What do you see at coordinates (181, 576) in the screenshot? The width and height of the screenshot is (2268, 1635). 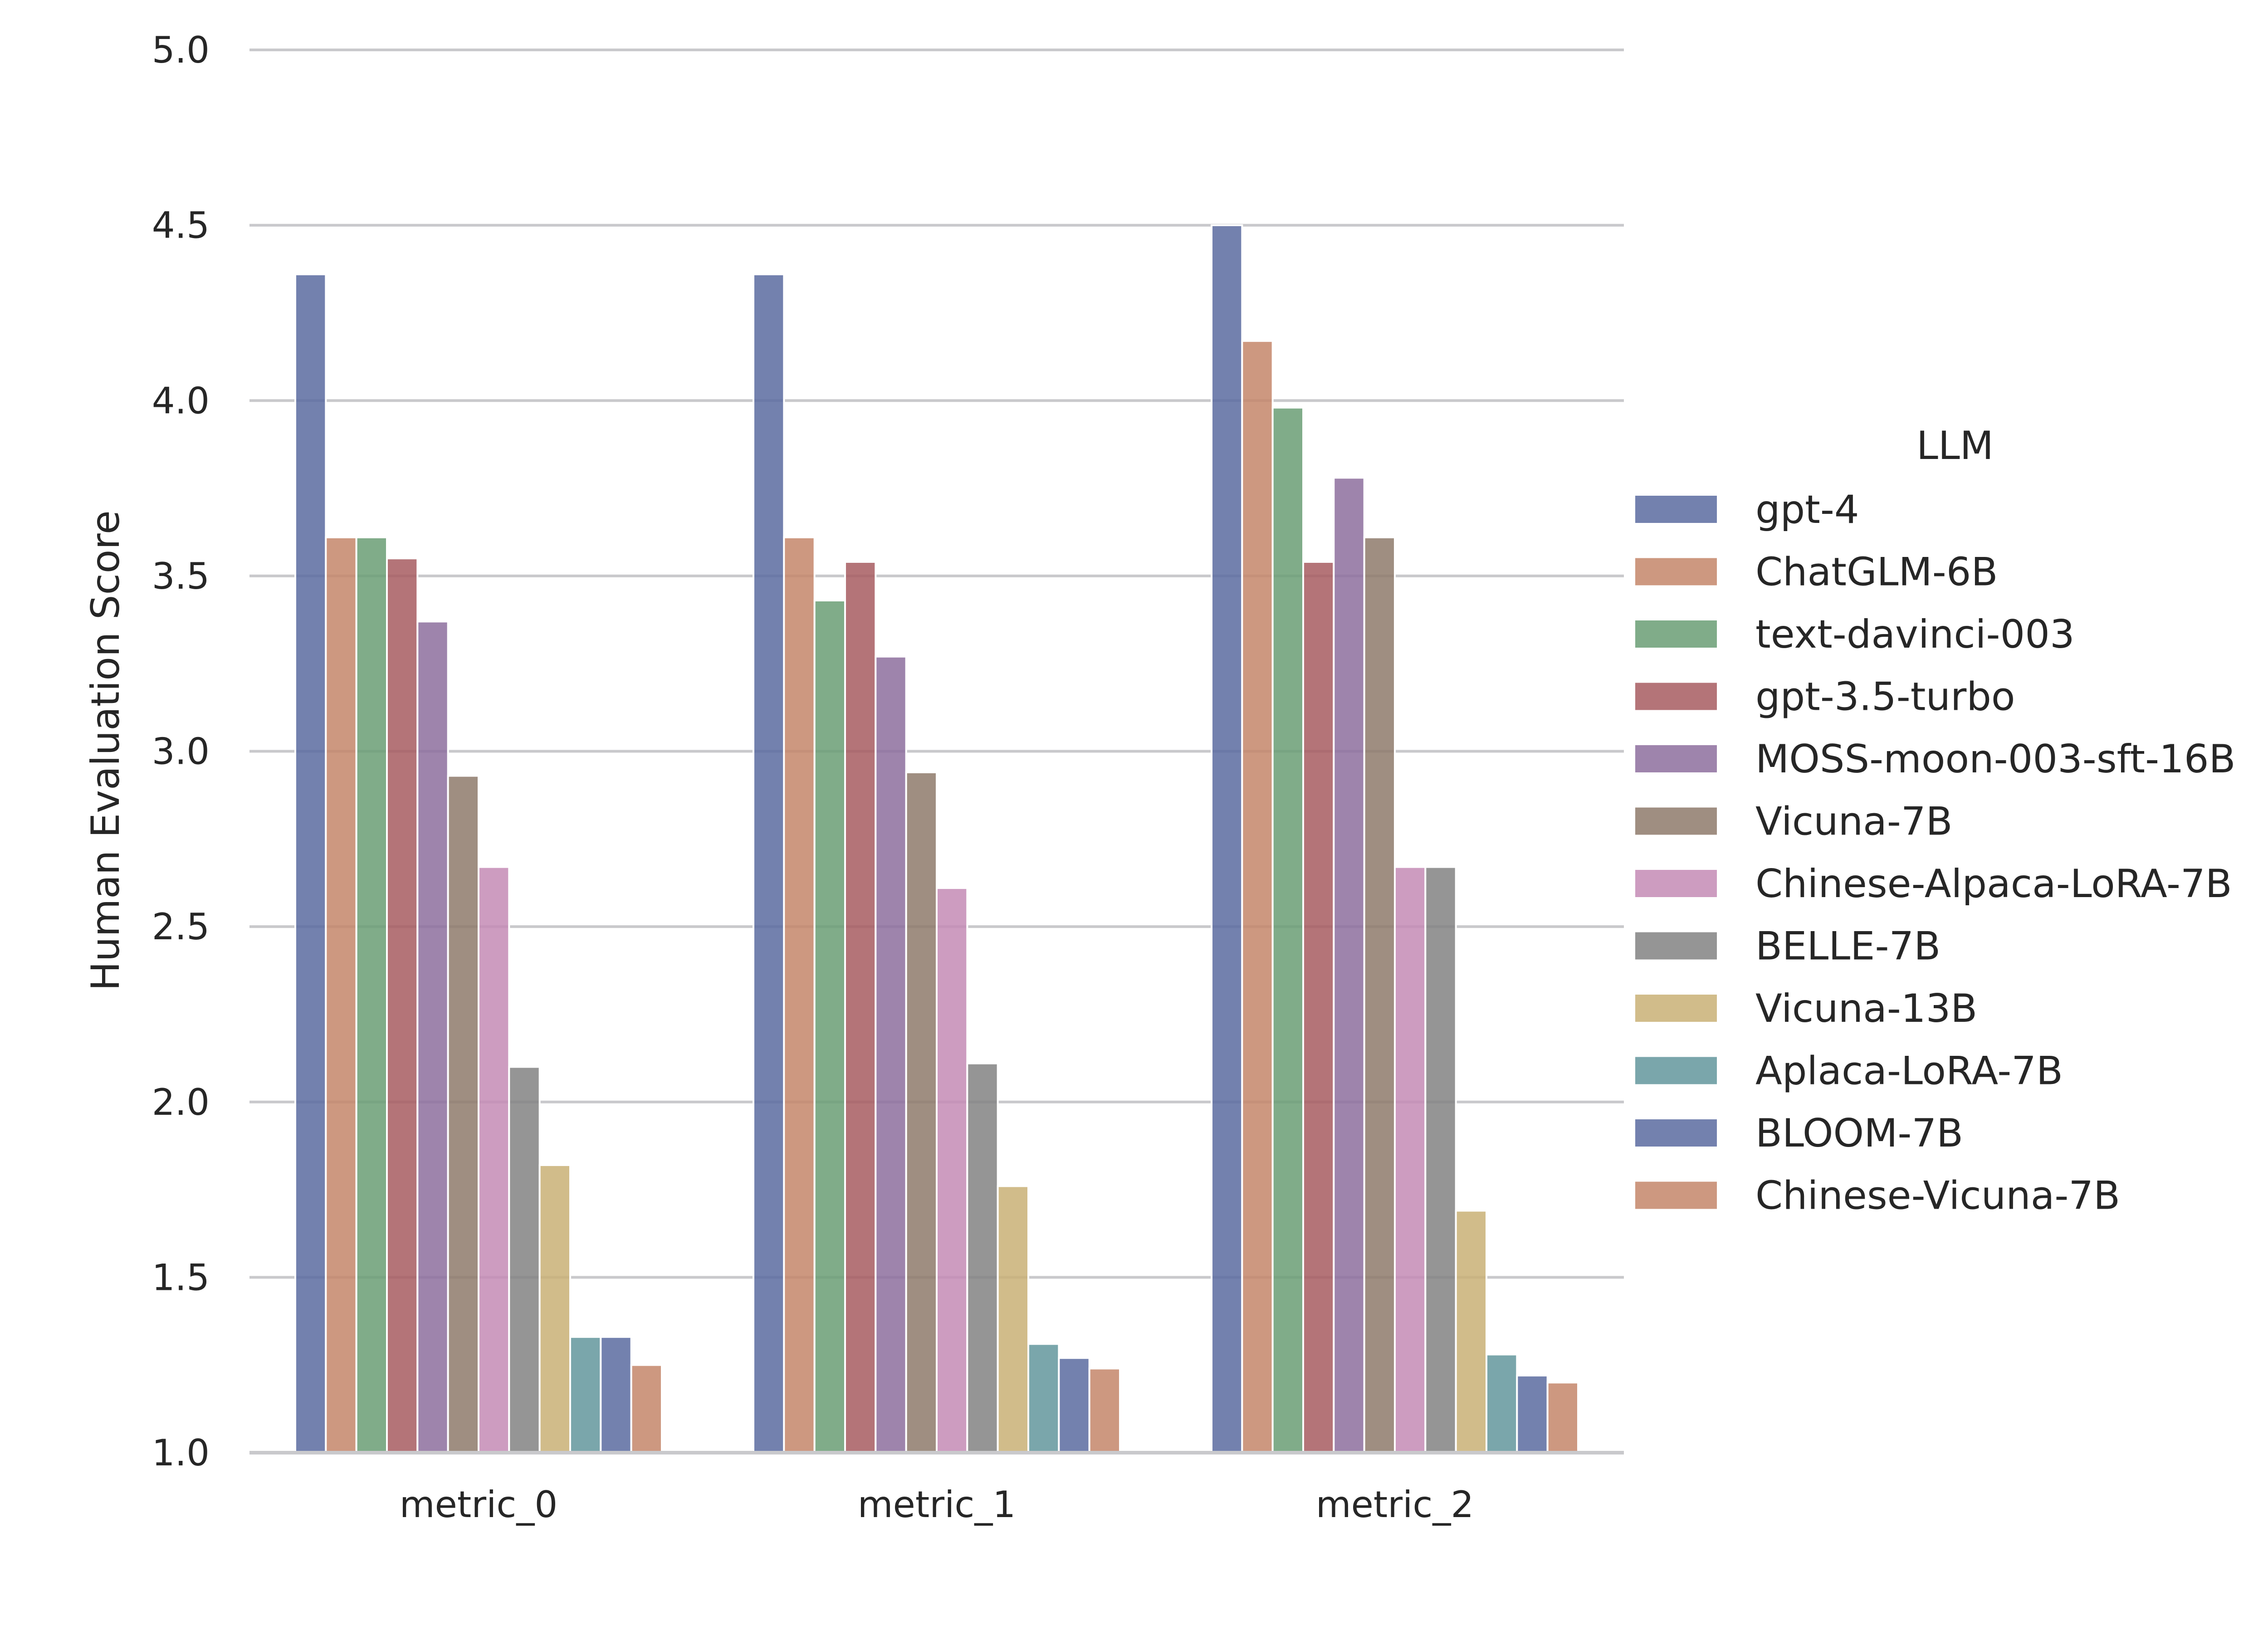 I see `y-tick-label: 3.5` at bounding box center [181, 576].